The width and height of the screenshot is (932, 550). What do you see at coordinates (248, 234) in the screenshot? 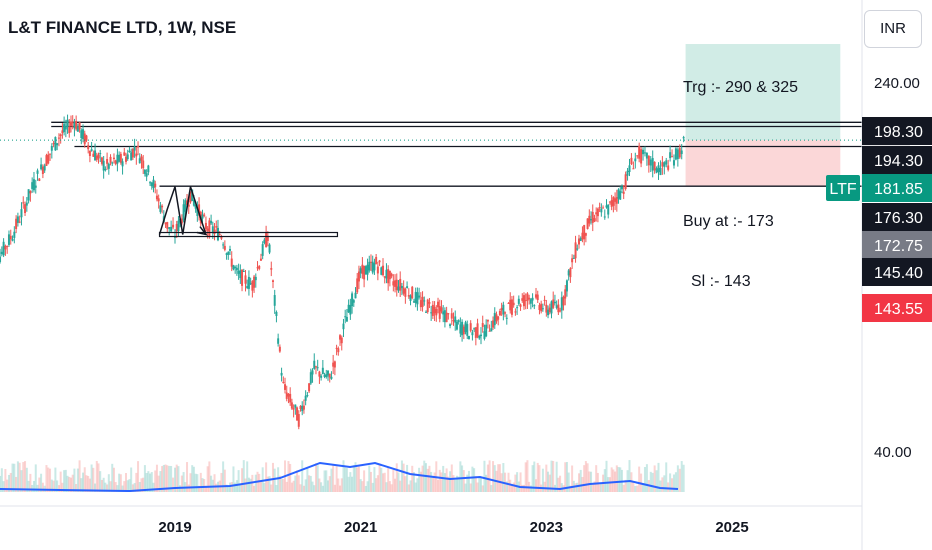
I see `support-rectangle` at bounding box center [248, 234].